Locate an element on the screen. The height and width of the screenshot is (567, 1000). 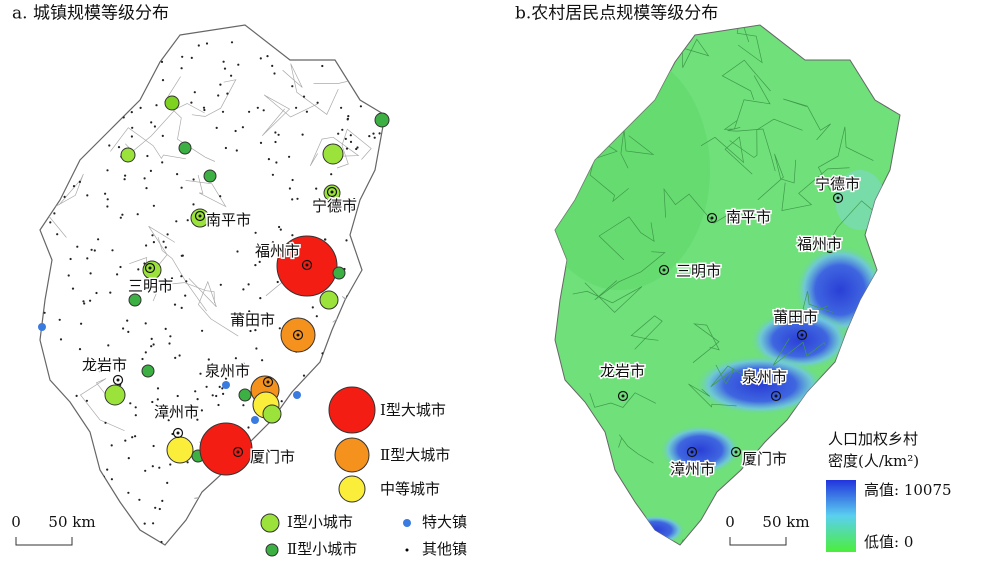
city-label: 泉州市 is located at coordinates (764, 377).